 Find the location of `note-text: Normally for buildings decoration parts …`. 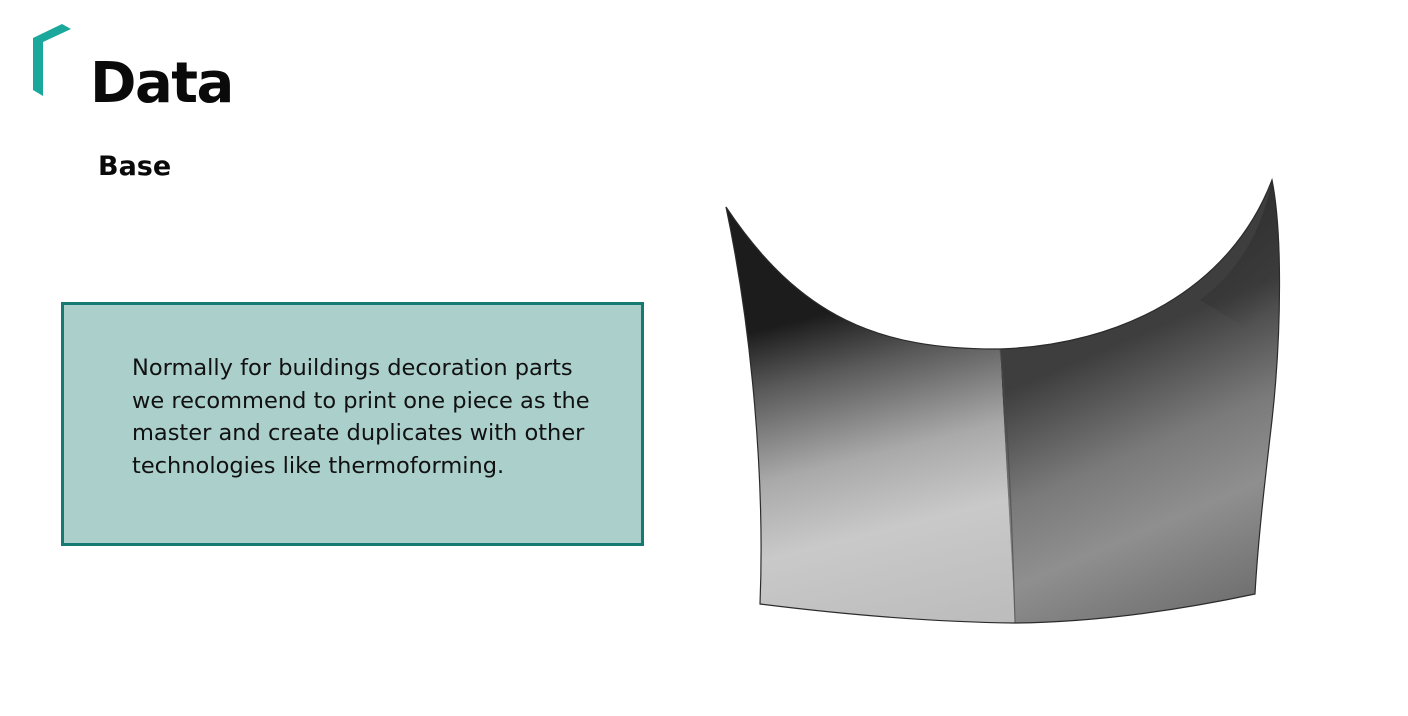

note-text: Normally for buildings decoration parts … is located at coordinates (361, 417).